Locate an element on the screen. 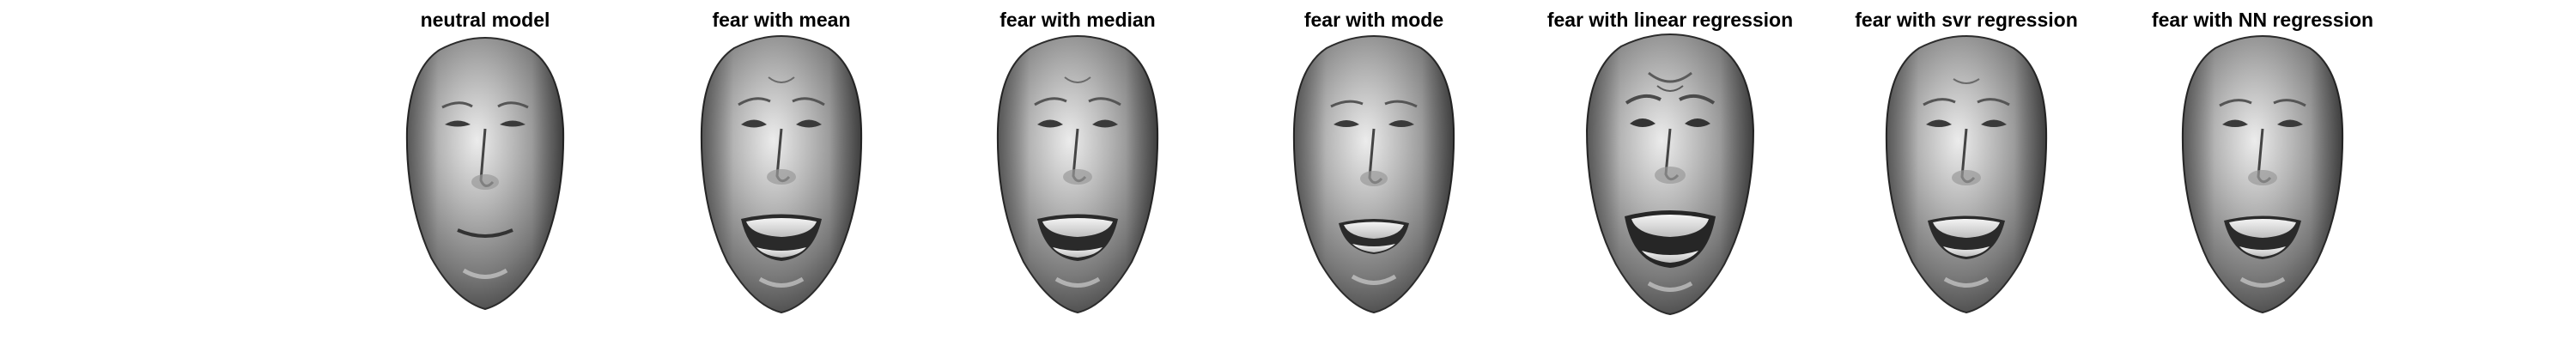 The width and height of the screenshot is (2576, 358). panel-fear-svr-regression: fear with svr regression is located at coordinates (1967, 179).